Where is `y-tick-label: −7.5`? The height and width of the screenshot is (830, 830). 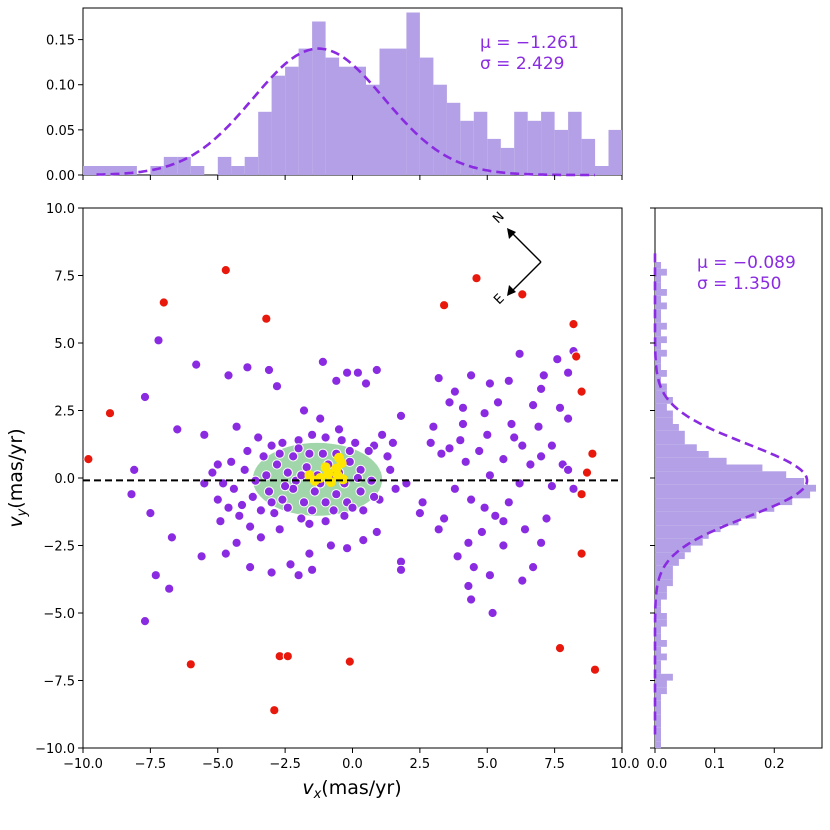 y-tick-label: −7.5 is located at coordinates (59, 682).